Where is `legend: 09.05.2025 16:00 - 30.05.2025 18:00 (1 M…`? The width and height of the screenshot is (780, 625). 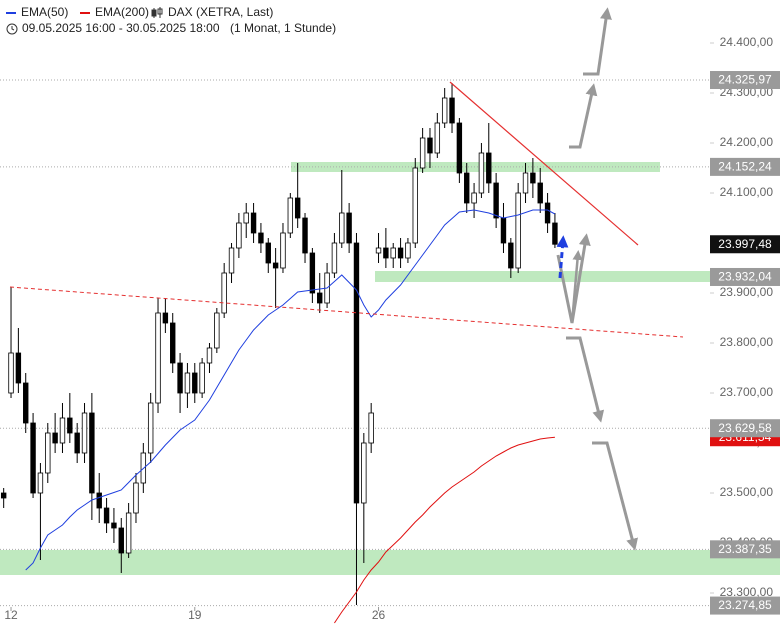 legend: 09.05.2025 16:00 - 30.05.2025 18:00 (1 M… is located at coordinates (171, 20).